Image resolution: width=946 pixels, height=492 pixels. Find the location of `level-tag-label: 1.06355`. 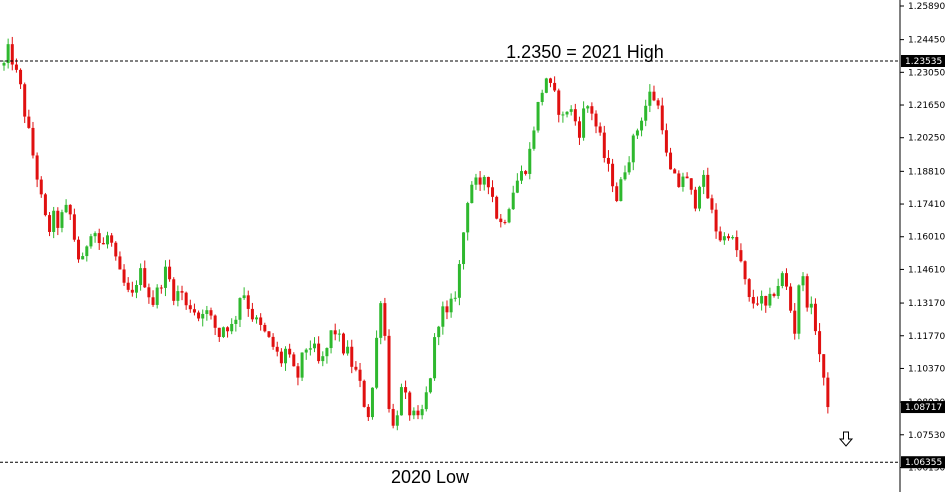

level-tag-label: 1.06355 is located at coordinates (923, 463).